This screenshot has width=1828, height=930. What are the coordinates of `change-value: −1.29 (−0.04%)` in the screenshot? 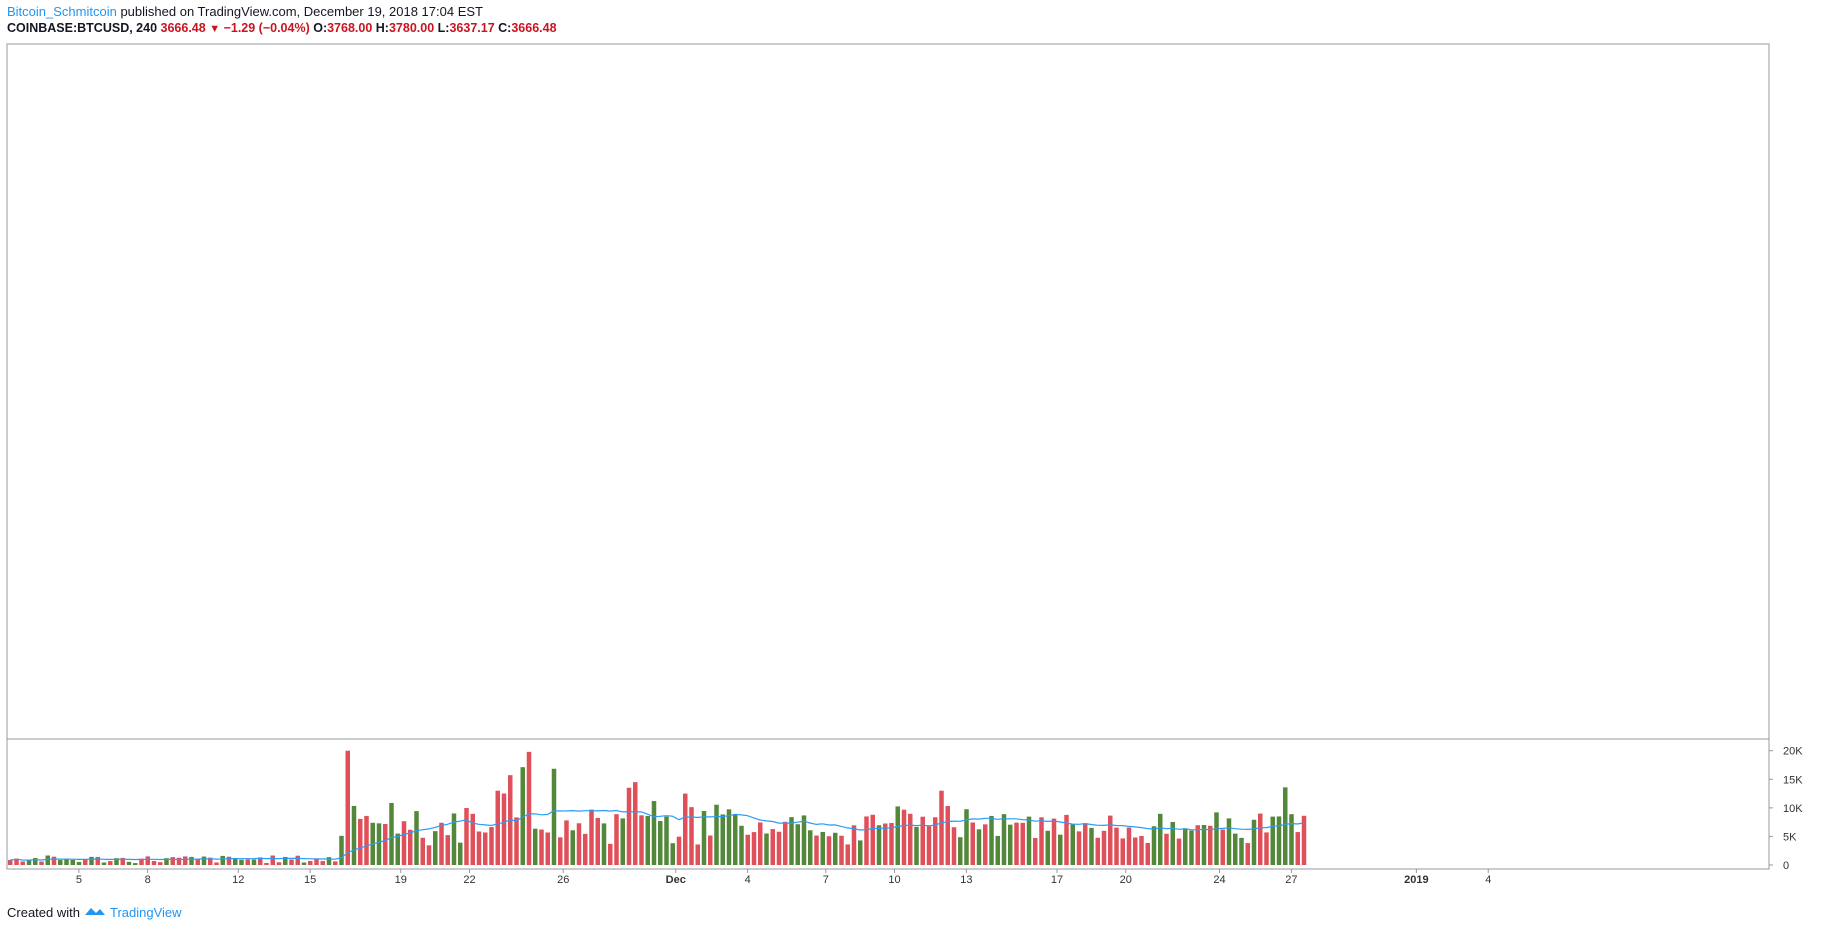 It's located at (266, 28).